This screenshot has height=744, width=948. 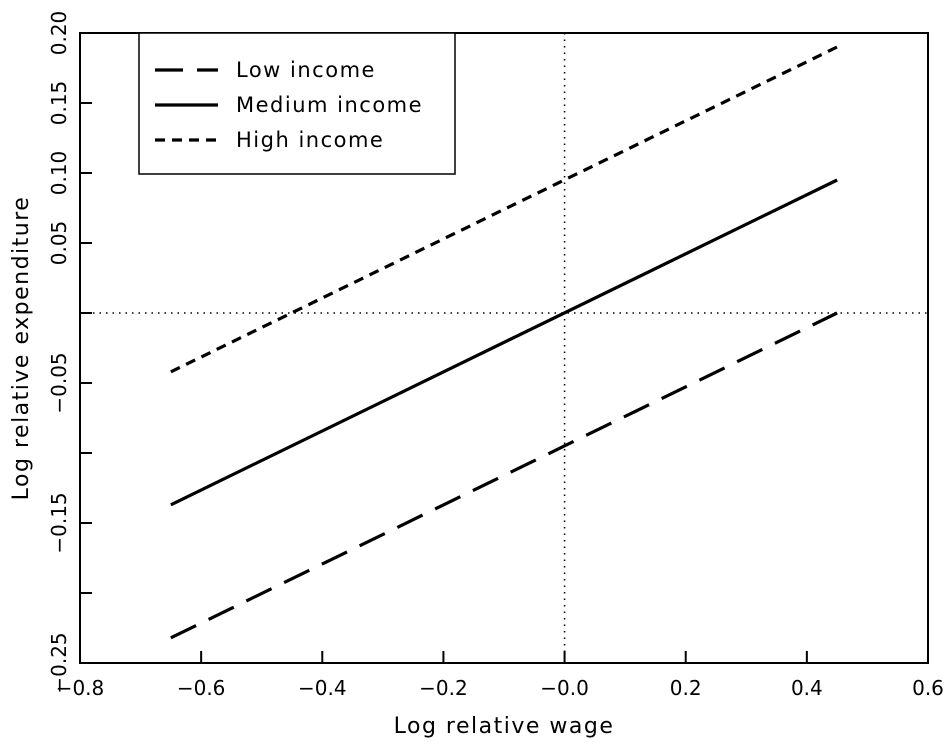 I want to click on x-tick-label: 0.4, so click(x=807, y=688).